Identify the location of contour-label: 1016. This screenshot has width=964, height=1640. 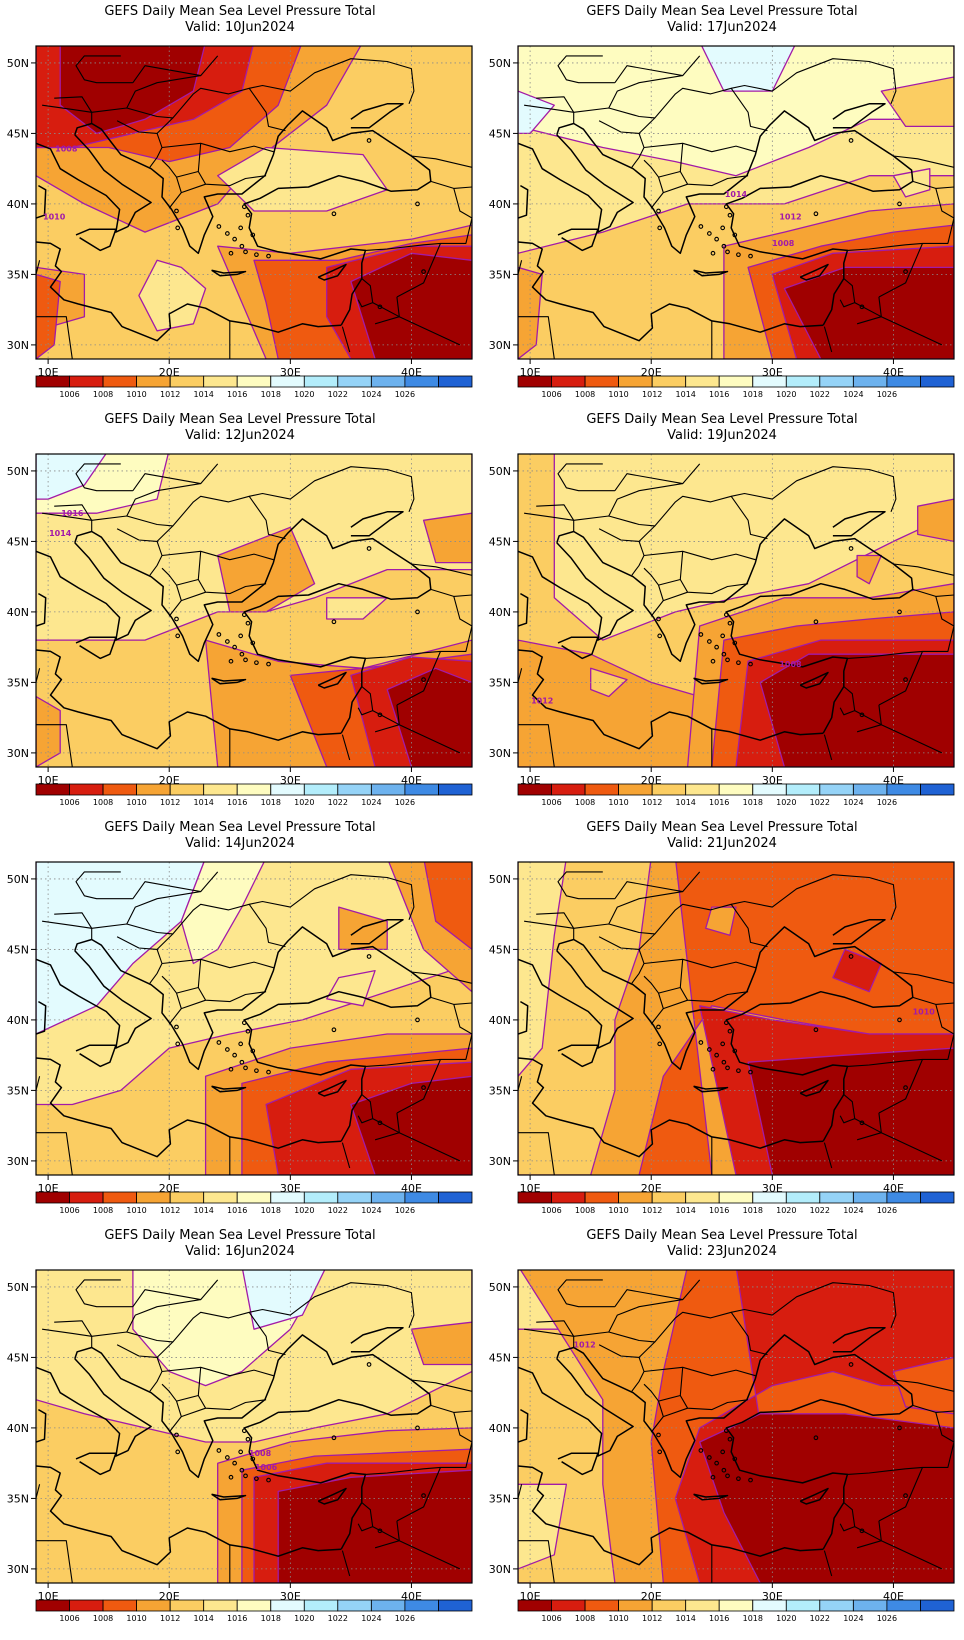
(72, 513).